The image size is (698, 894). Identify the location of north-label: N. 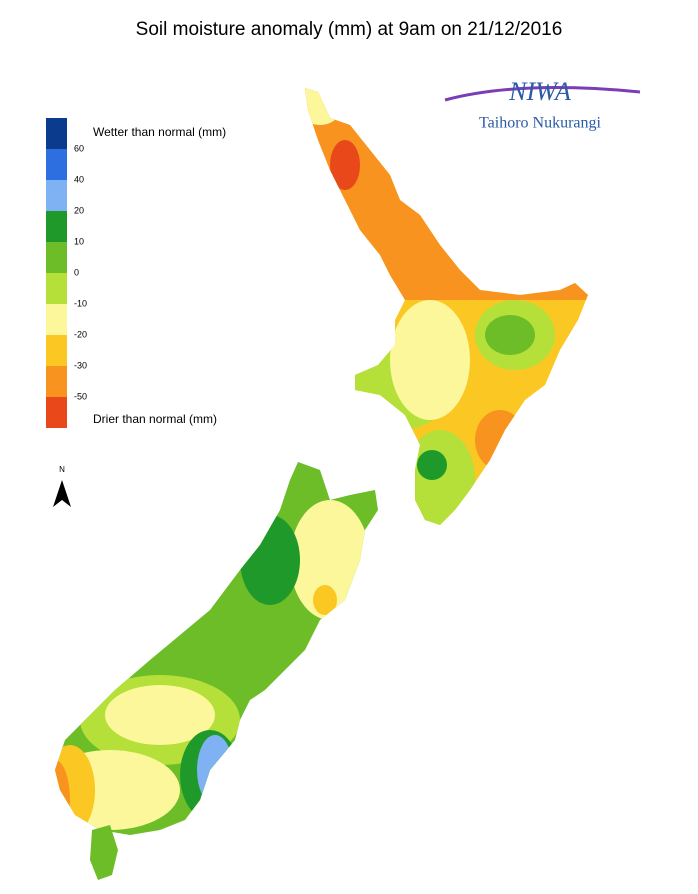
(62, 469).